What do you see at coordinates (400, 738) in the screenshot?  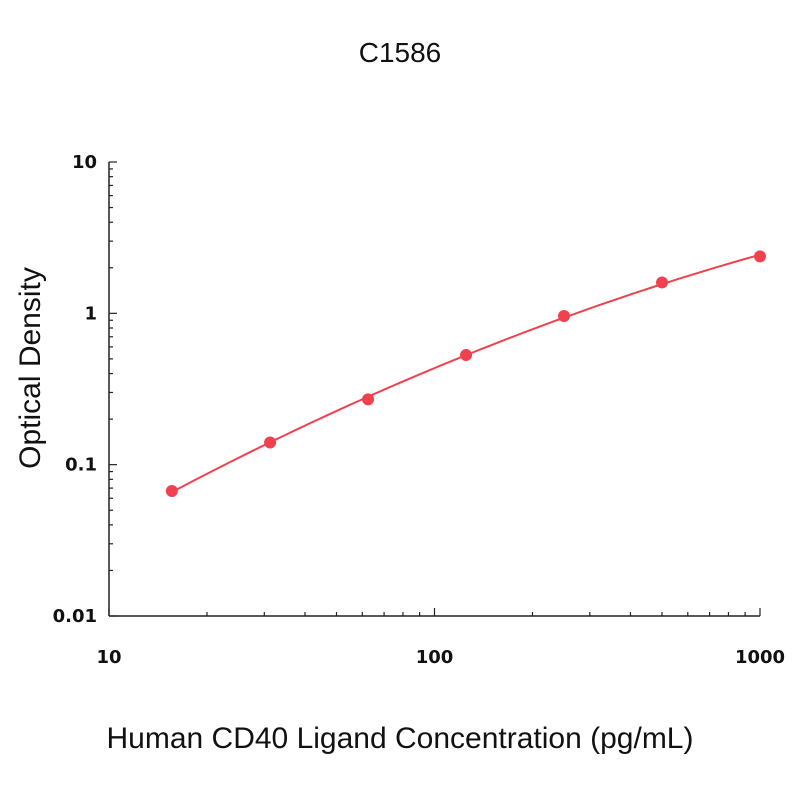 I see `x-axis-label: Human CD40 Ligand Concentration (pg/mL)` at bounding box center [400, 738].